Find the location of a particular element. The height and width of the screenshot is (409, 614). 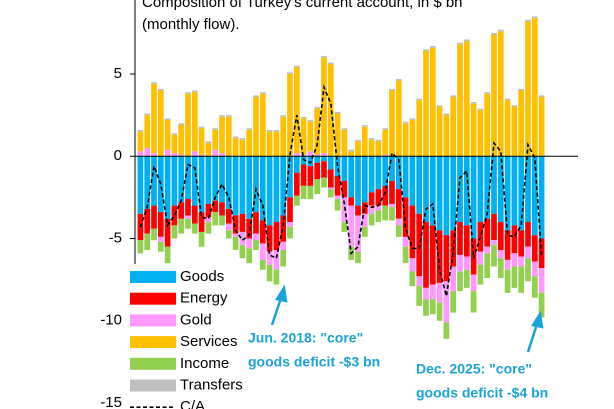

legend-label: Income is located at coordinates (204, 363).